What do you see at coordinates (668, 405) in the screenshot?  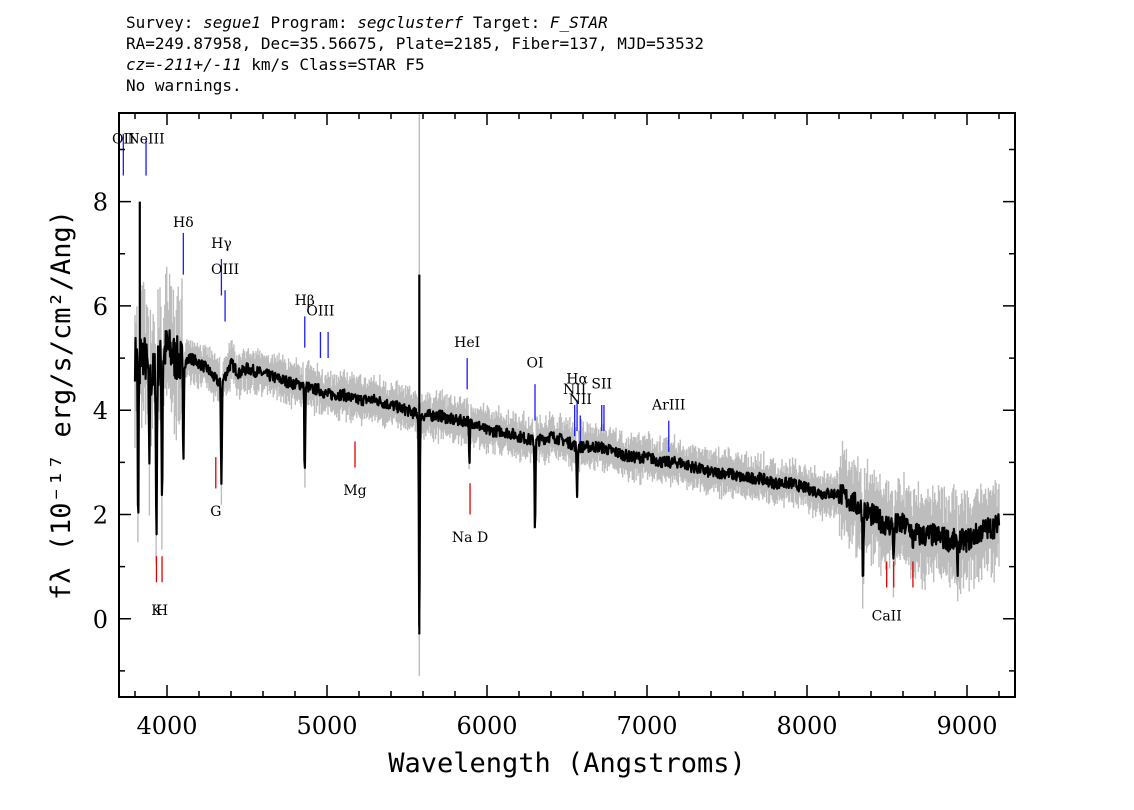 I see `emission-line-label: ArIII` at bounding box center [668, 405].